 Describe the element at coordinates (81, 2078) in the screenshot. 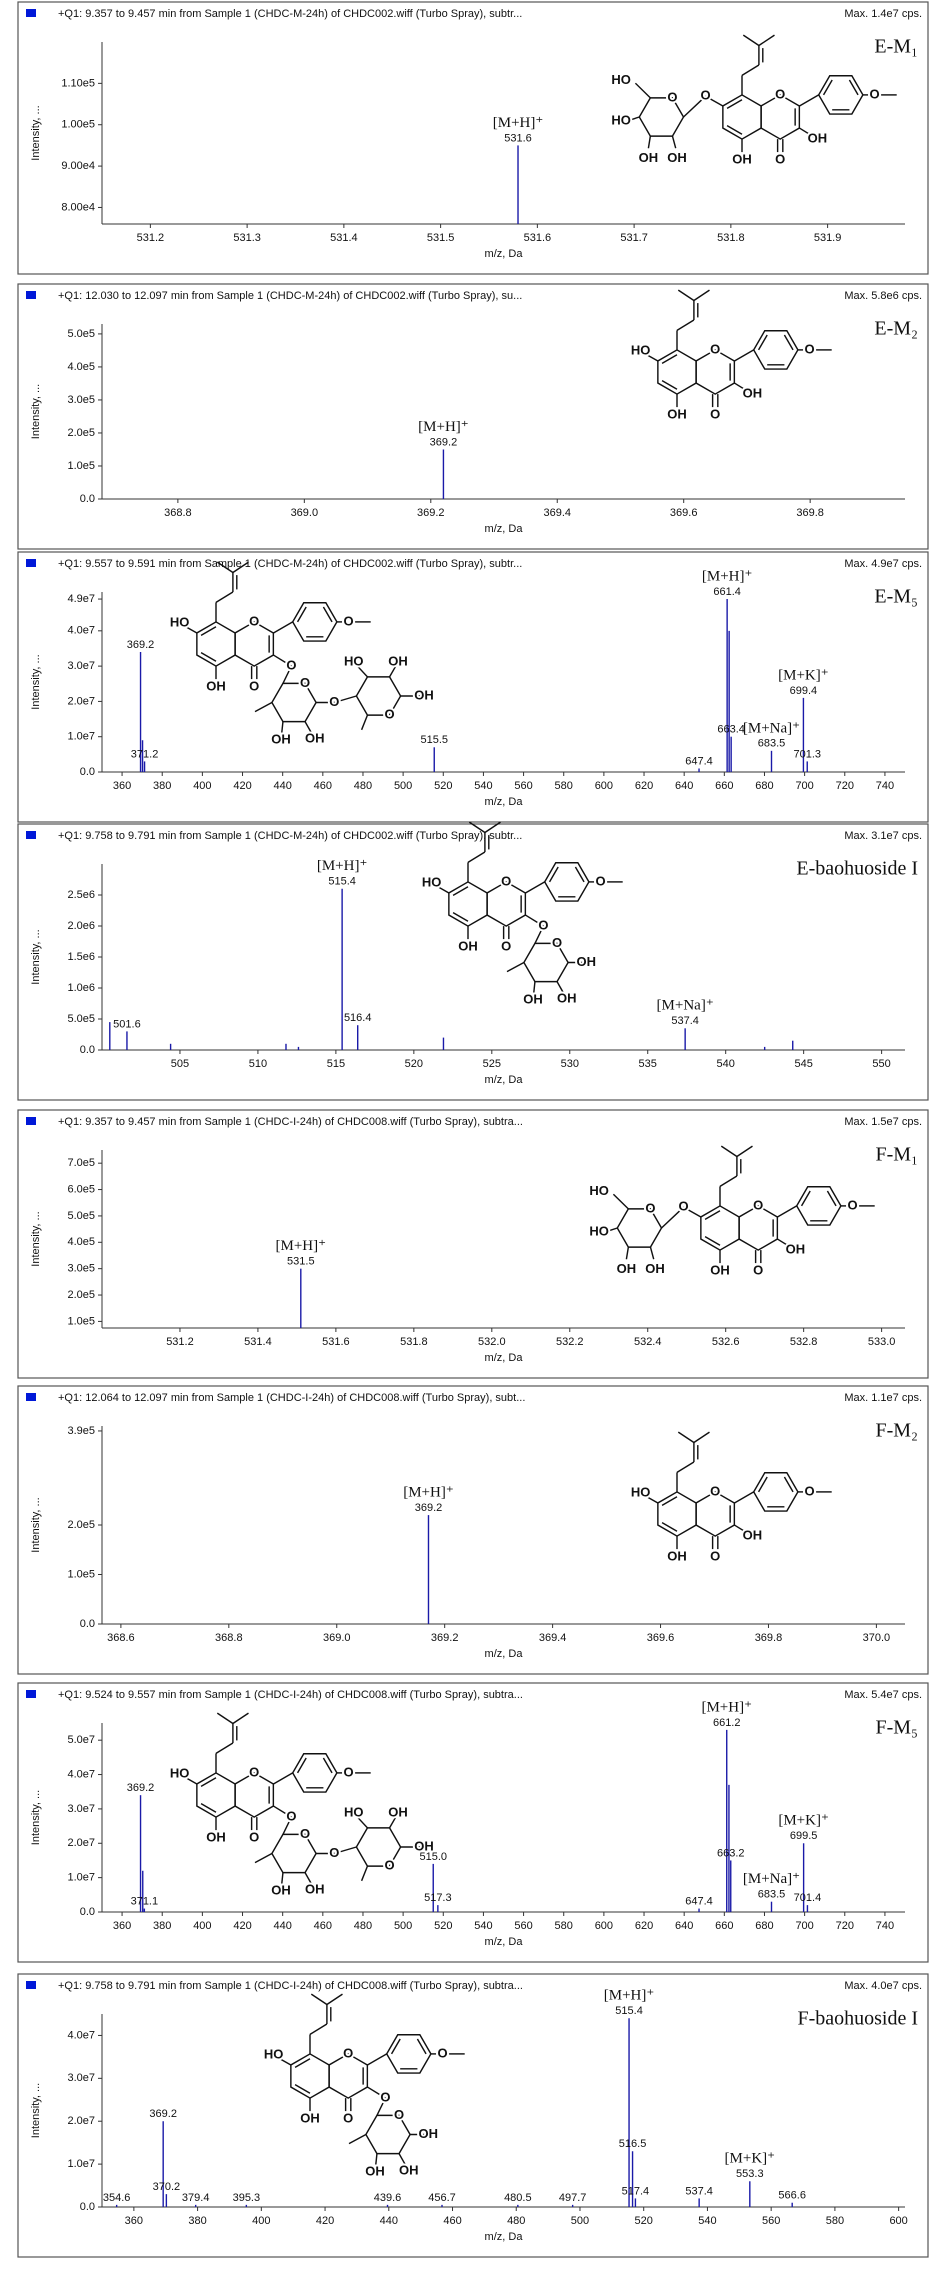

I see `y-tick-label: 3.0e7` at that location.